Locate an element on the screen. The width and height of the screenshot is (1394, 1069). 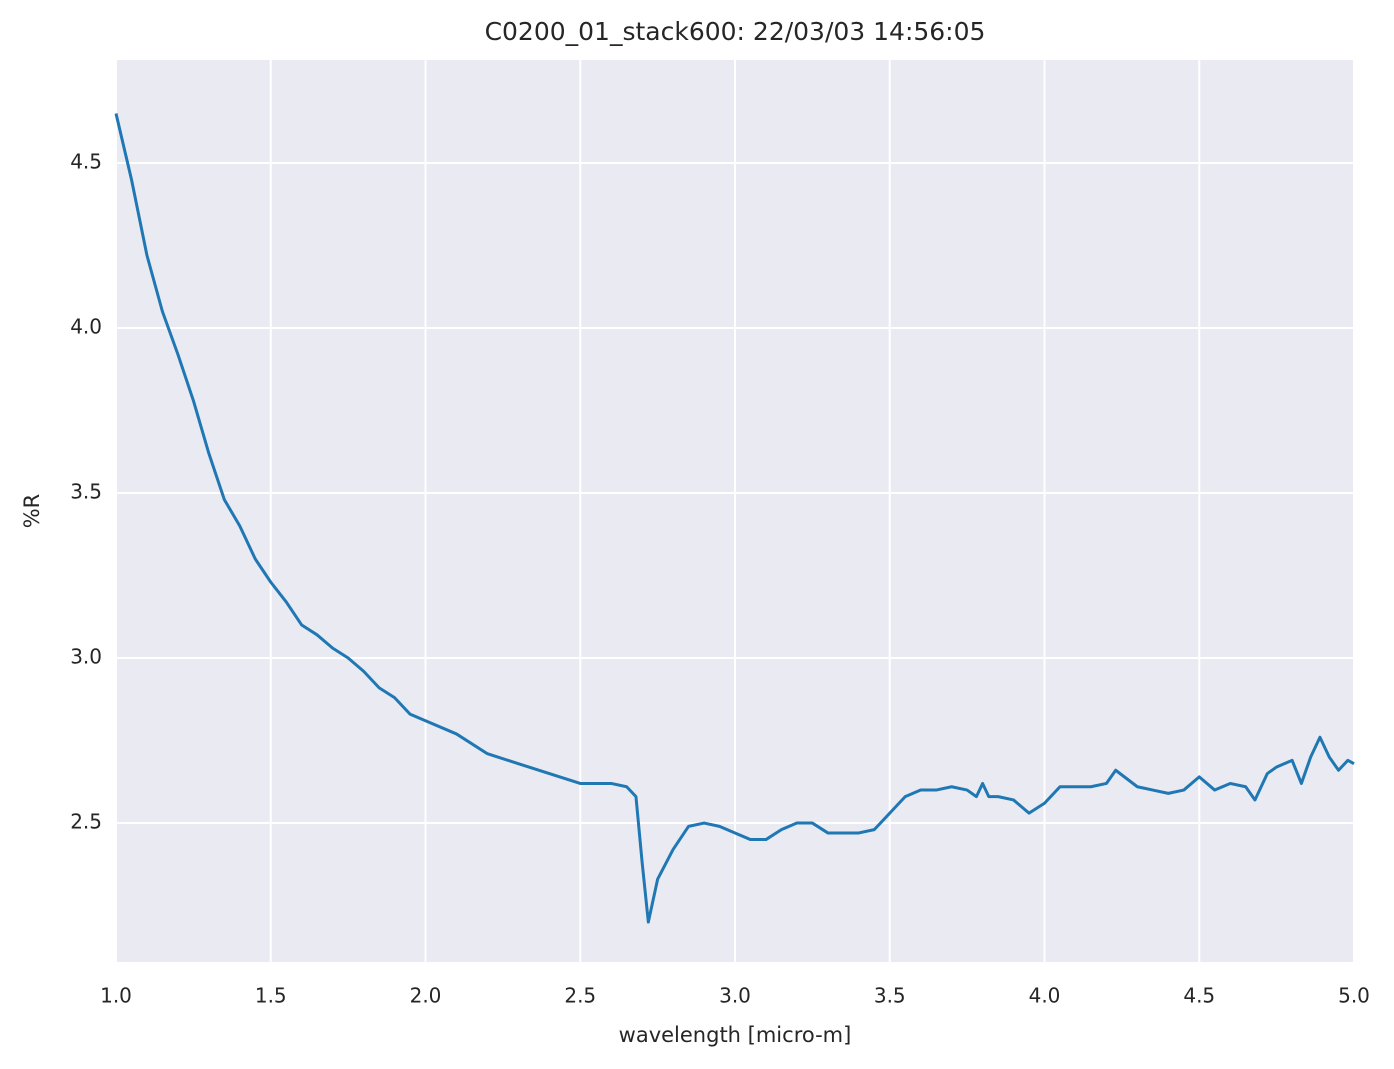
x-tick-label: 5.0 is located at coordinates (1354, 996).